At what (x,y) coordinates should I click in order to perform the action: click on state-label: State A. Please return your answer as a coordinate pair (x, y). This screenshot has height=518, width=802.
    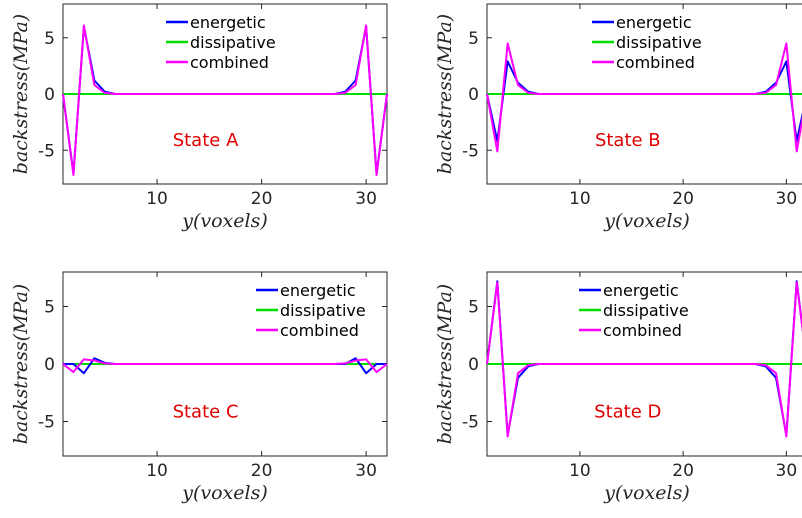
    Looking at the image, I should click on (206, 140).